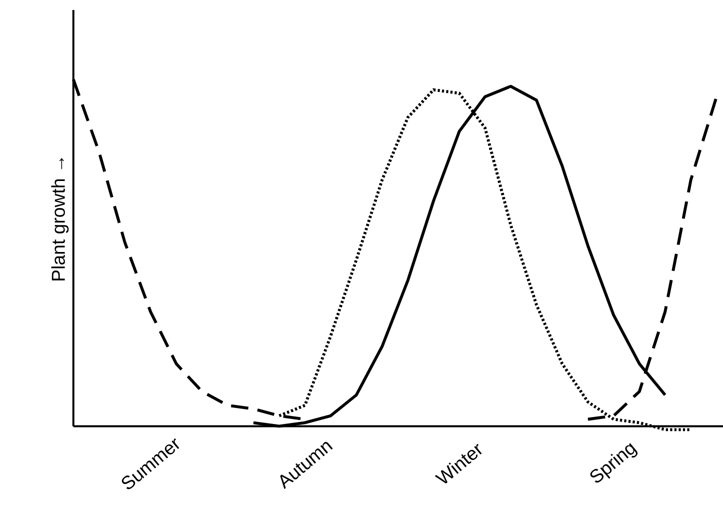  I want to click on y-axis-title: Plant growth →, so click(60, 219).